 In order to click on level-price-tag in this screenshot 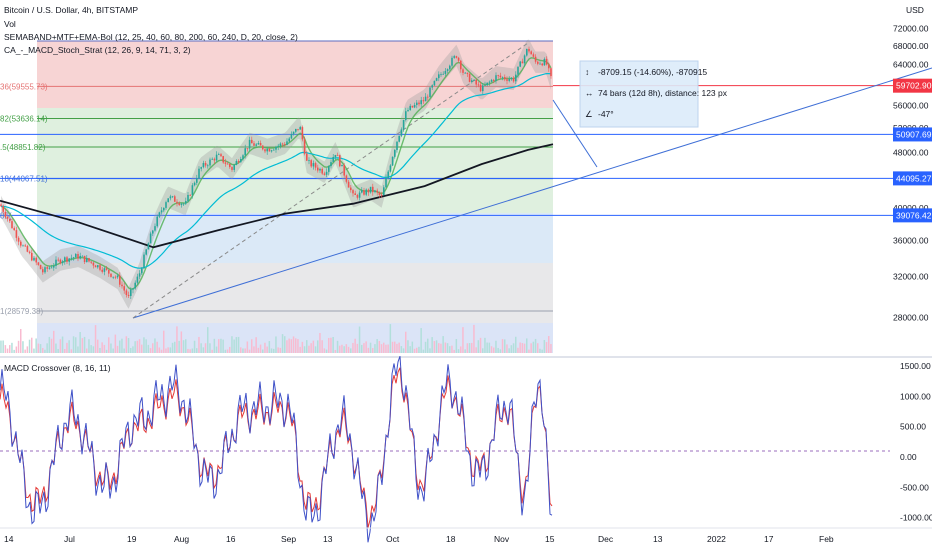, I will do `click(912, 134)`.